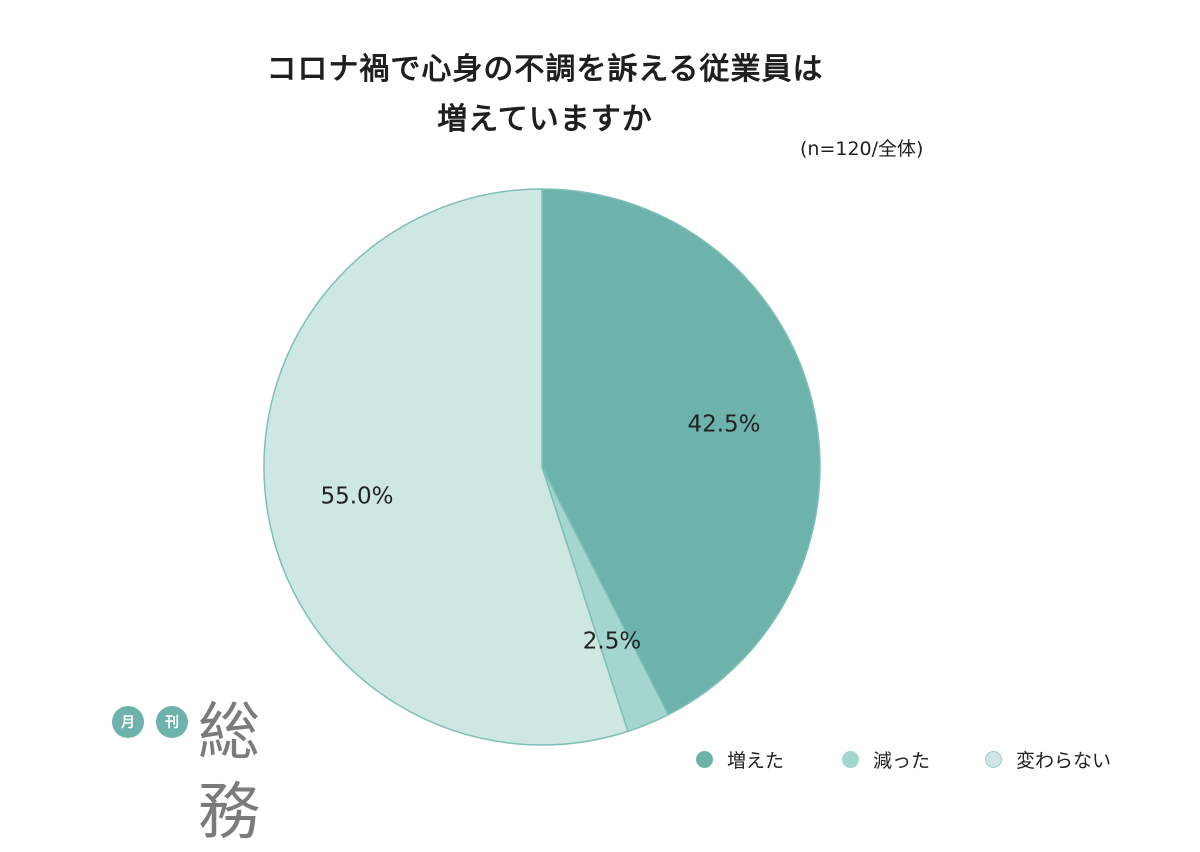 This screenshot has width=1200, height=852. I want to click on chart-title-line-2: 増えていますか, so click(545, 119).